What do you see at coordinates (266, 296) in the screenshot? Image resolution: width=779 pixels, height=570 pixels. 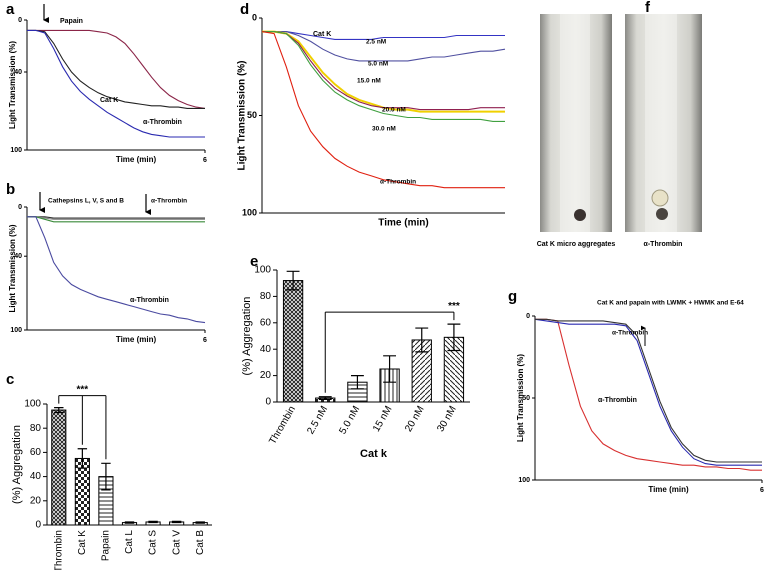 I see `y-tick-label: 80` at bounding box center [266, 296].